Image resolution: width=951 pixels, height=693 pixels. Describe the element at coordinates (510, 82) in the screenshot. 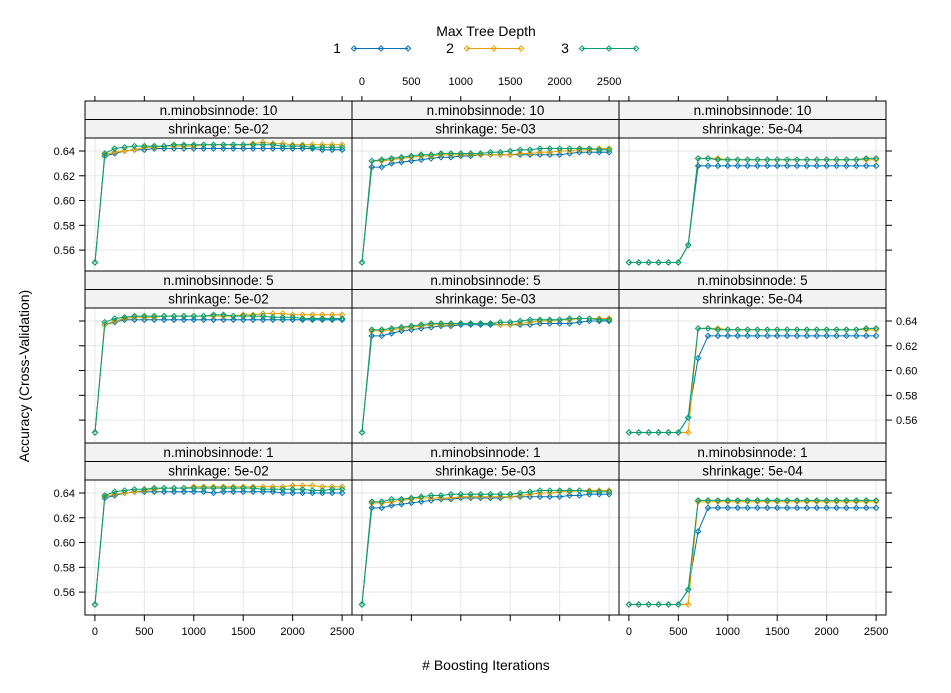

I see `x-tick-label-top-1500: 1500` at that location.